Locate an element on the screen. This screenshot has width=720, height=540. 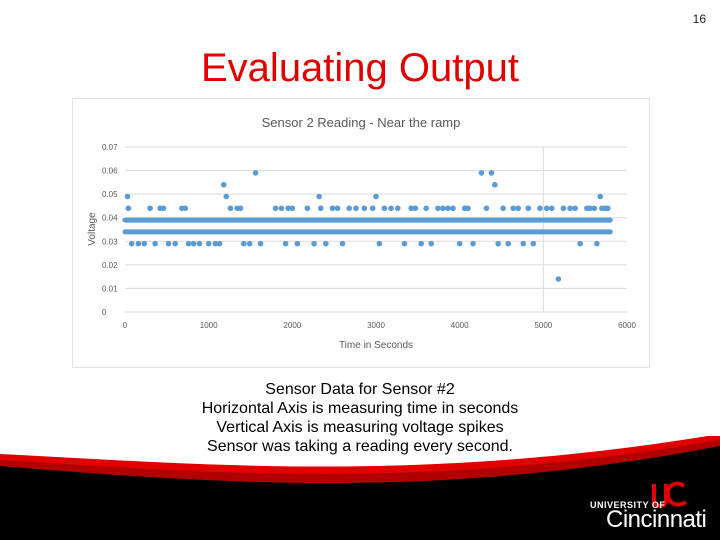
x-tick-label: 4000 is located at coordinates (460, 325).